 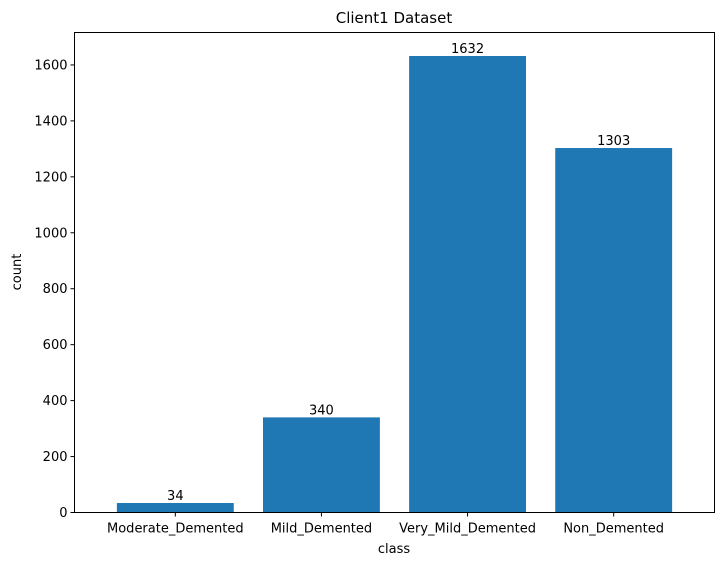 What do you see at coordinates (55, 345) in the screenshot?
I see `y-tick-label: 600` at bounding box center [55, 345].